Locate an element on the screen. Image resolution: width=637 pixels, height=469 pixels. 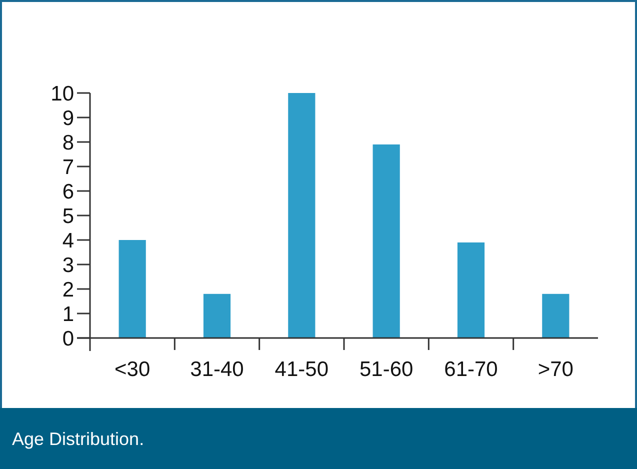
y-tick-label: 6 is located at coordinates (68, 192).